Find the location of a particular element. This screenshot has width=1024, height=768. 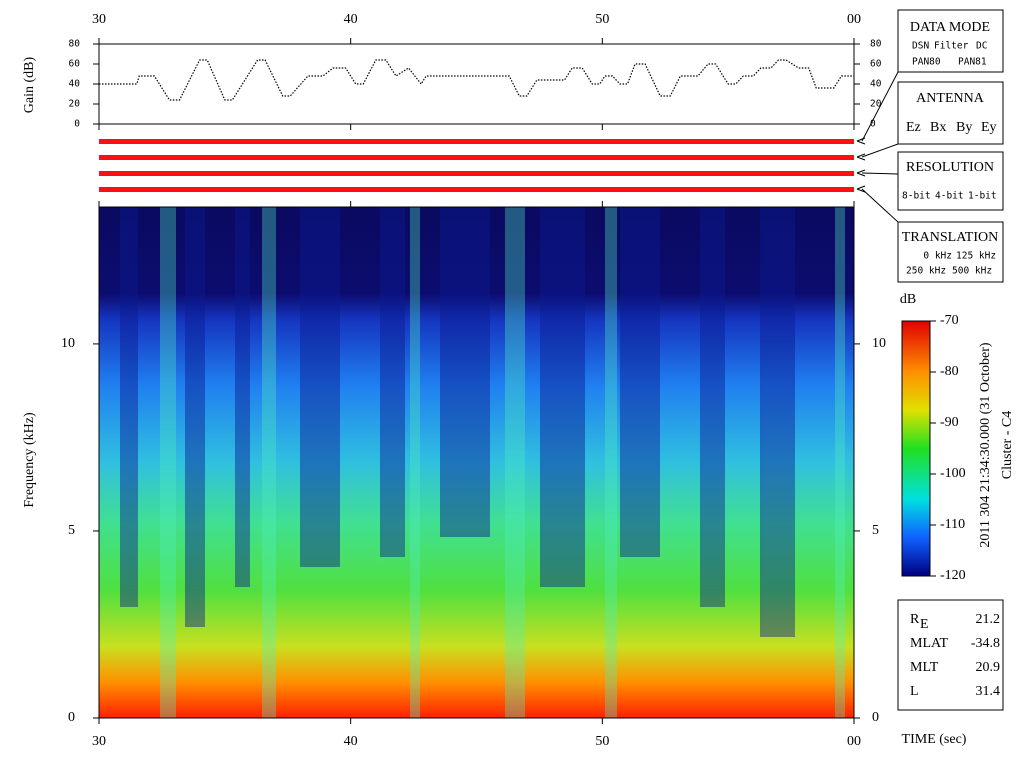

box-title: RESOLUTION is located at coordinates (950, 167).